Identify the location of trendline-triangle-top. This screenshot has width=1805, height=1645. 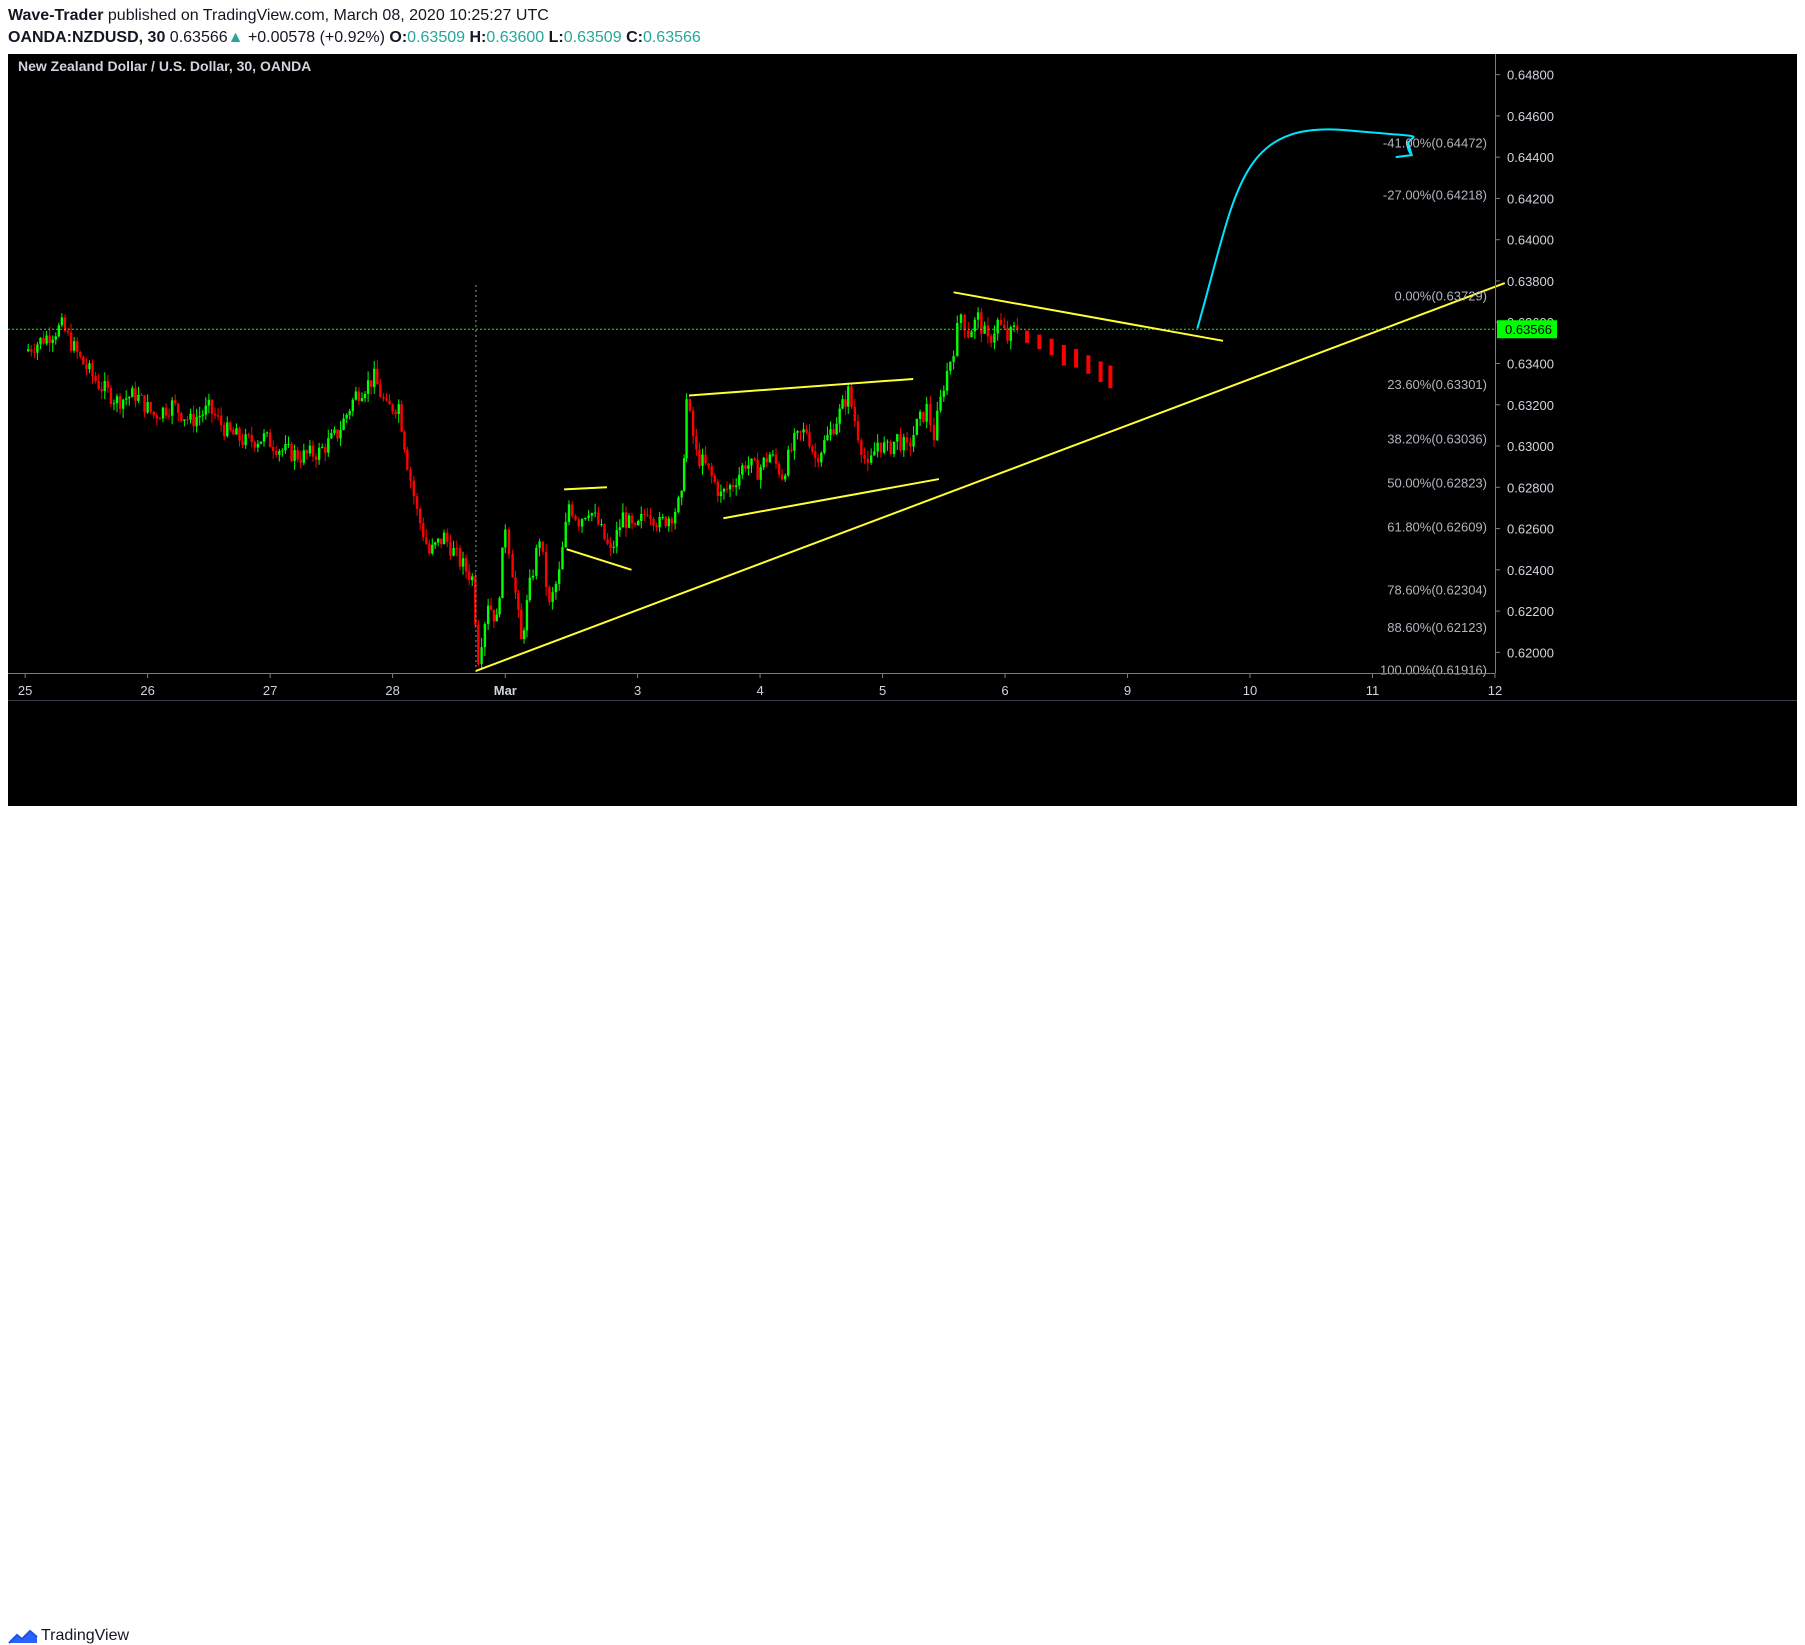
(1088, 316).